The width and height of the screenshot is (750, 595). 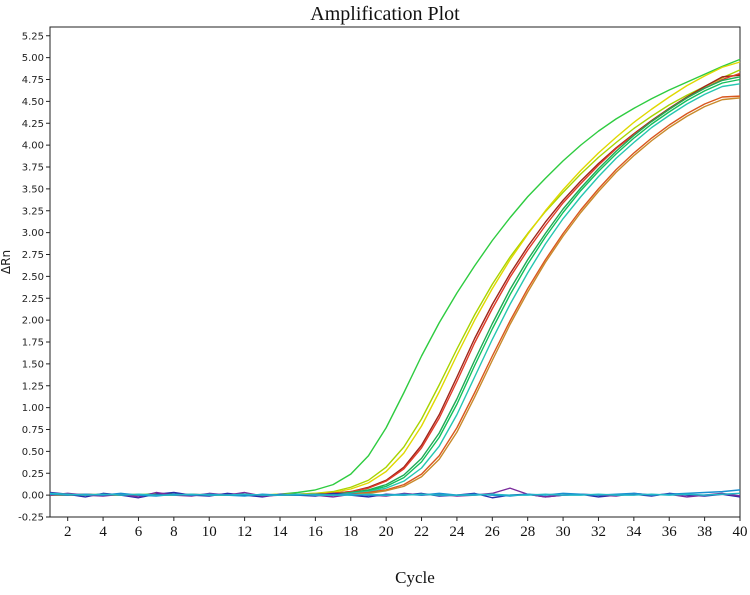 I want to click on y-tick-label: 0.50, so click(x=33, y=452).